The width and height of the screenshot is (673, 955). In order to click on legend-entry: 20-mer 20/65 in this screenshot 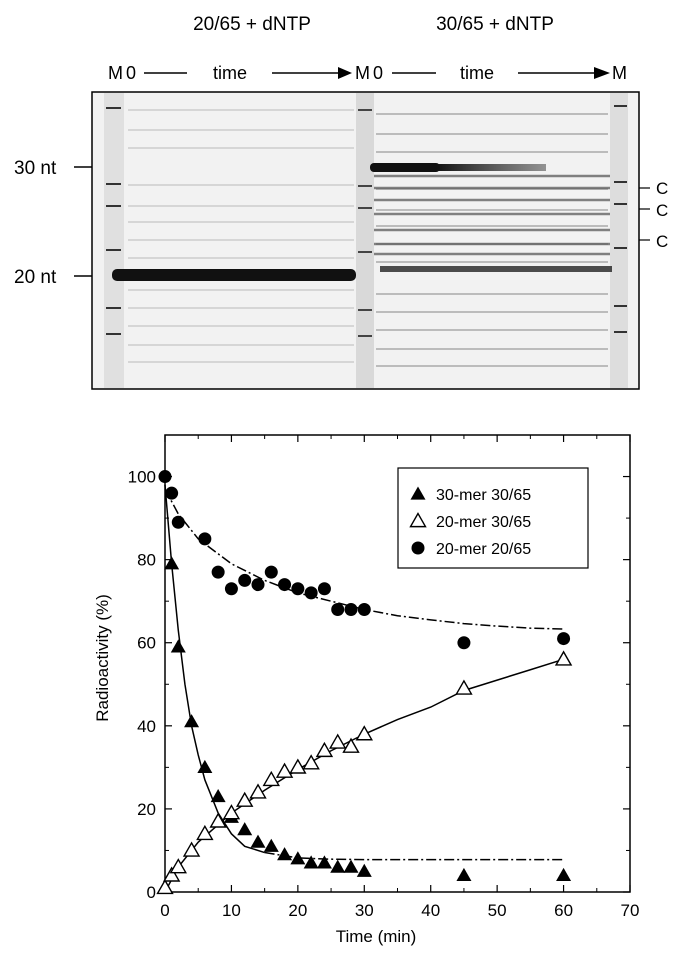, I will do `click(483, 549)`.